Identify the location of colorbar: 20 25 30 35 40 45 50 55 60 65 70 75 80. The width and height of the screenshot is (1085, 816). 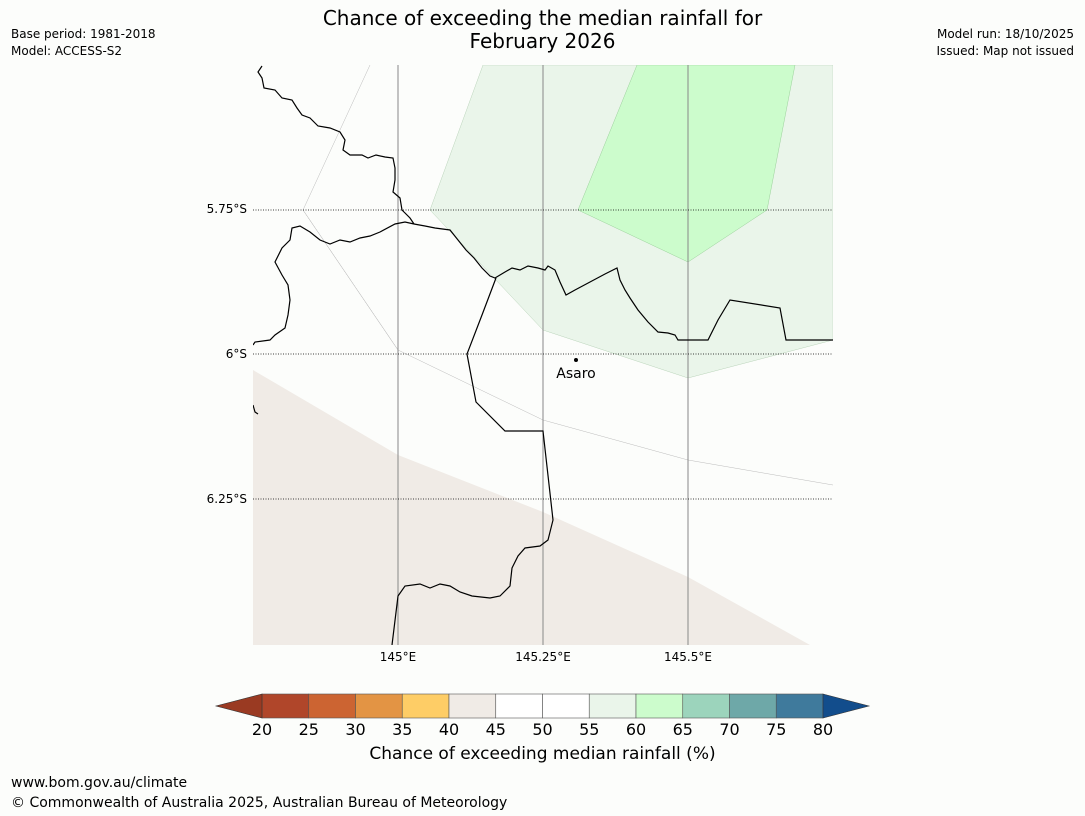
(542, 716).